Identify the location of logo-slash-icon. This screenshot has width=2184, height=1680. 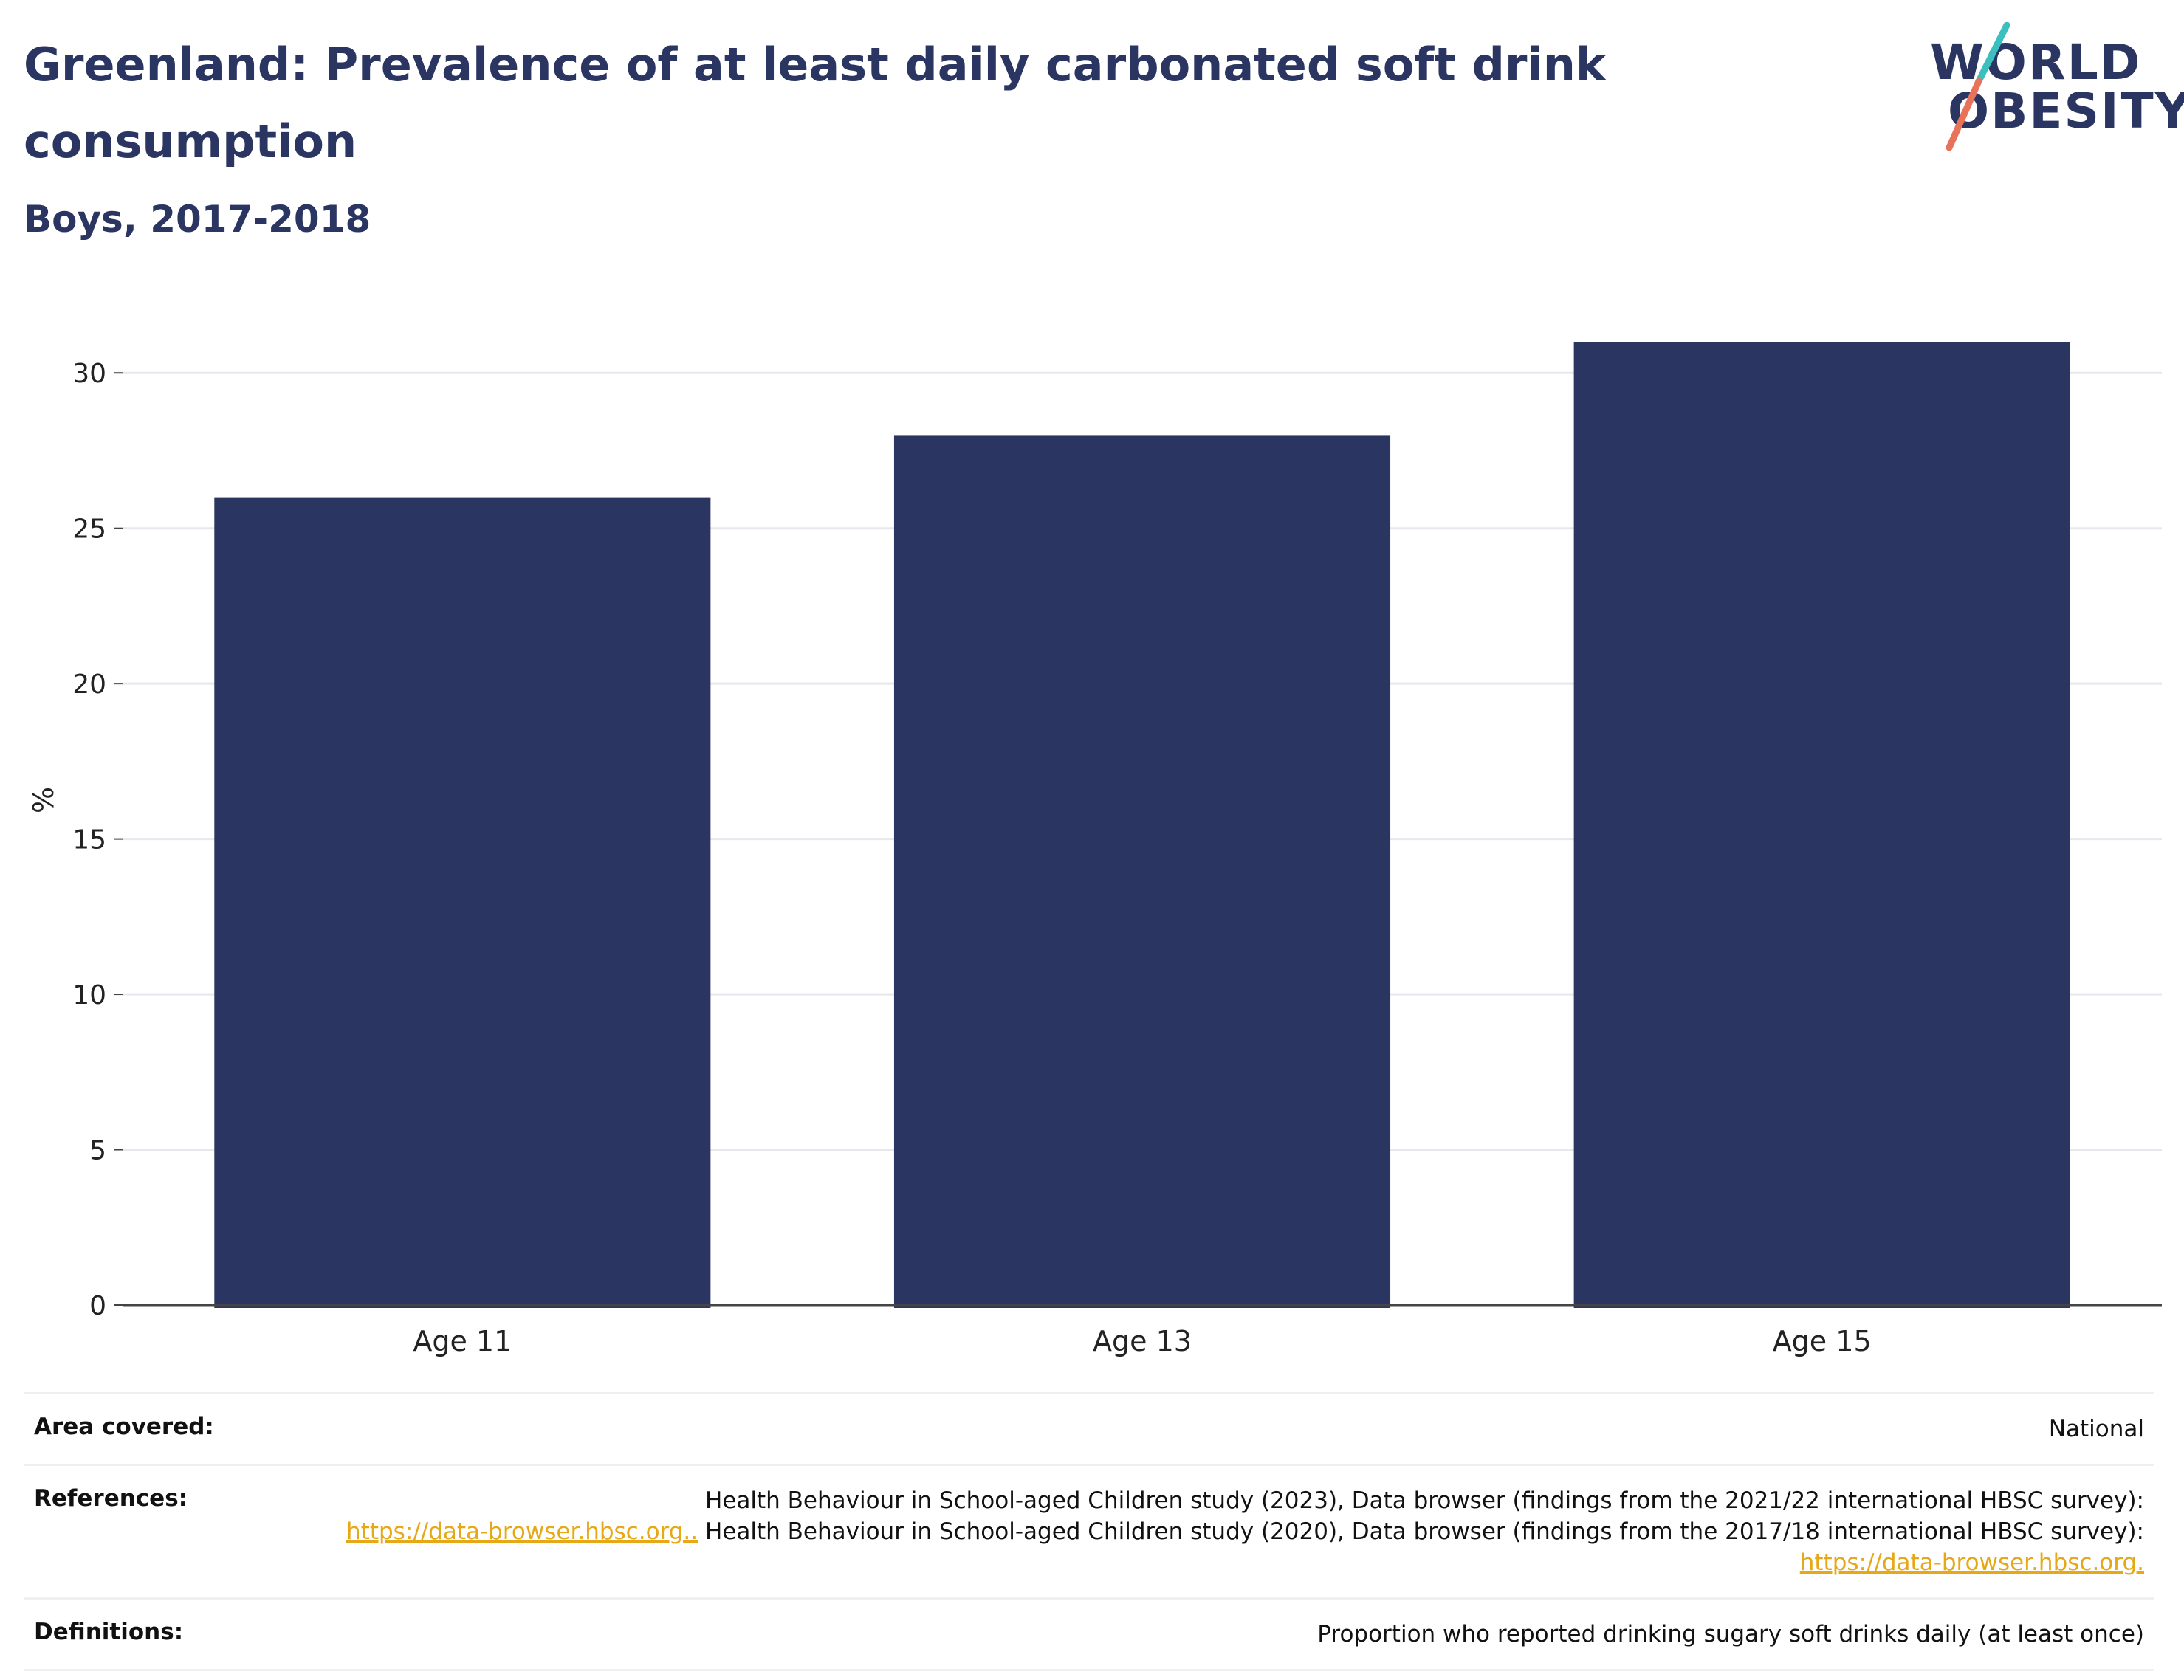
(1978, 86).